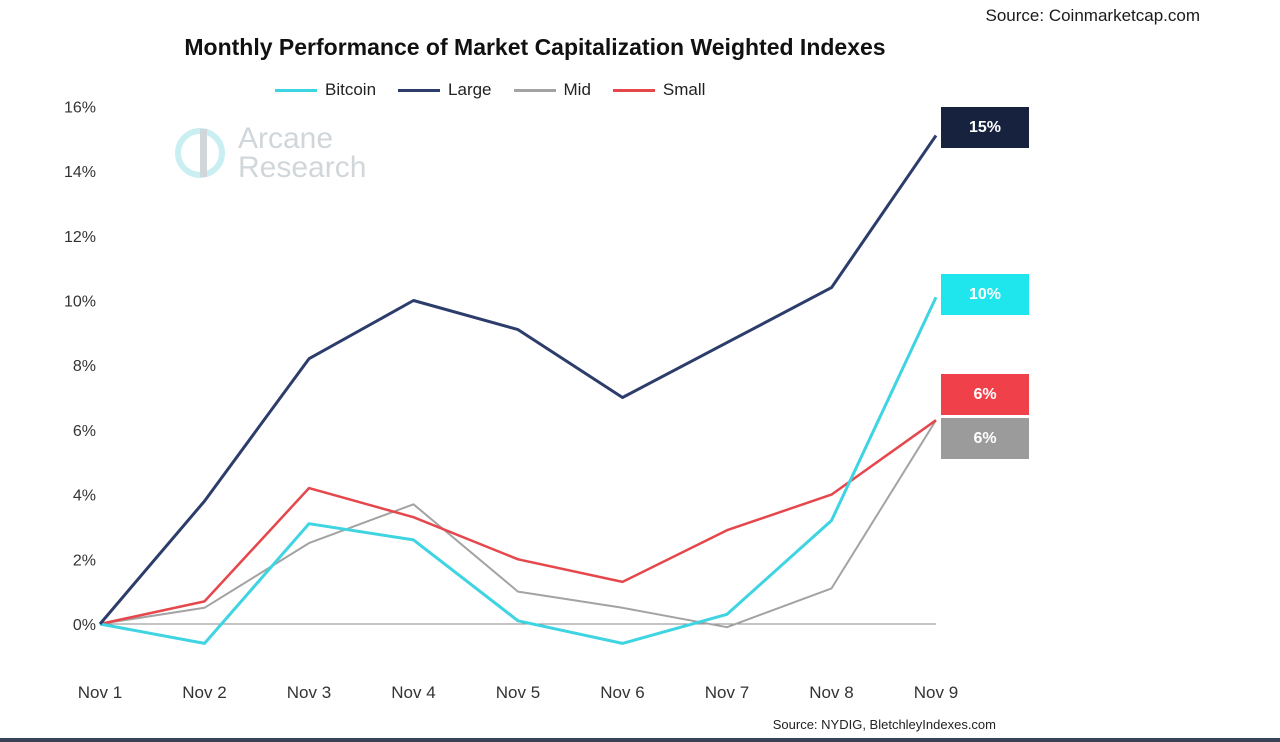 This screenshot has width=1280, height=742. Describe the element at coordinates (1092, 15) in the screenshot. I see `source-top: Source: Coinmarketcap.com` at that location.